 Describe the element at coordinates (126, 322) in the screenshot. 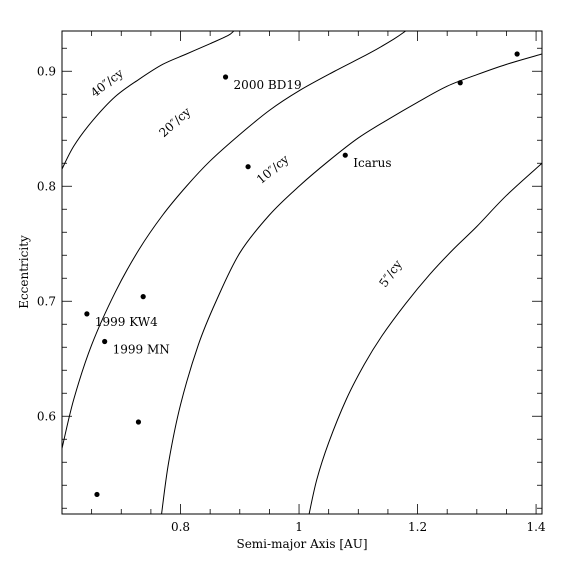

I see `point-label: 1999 KW4` at that location.